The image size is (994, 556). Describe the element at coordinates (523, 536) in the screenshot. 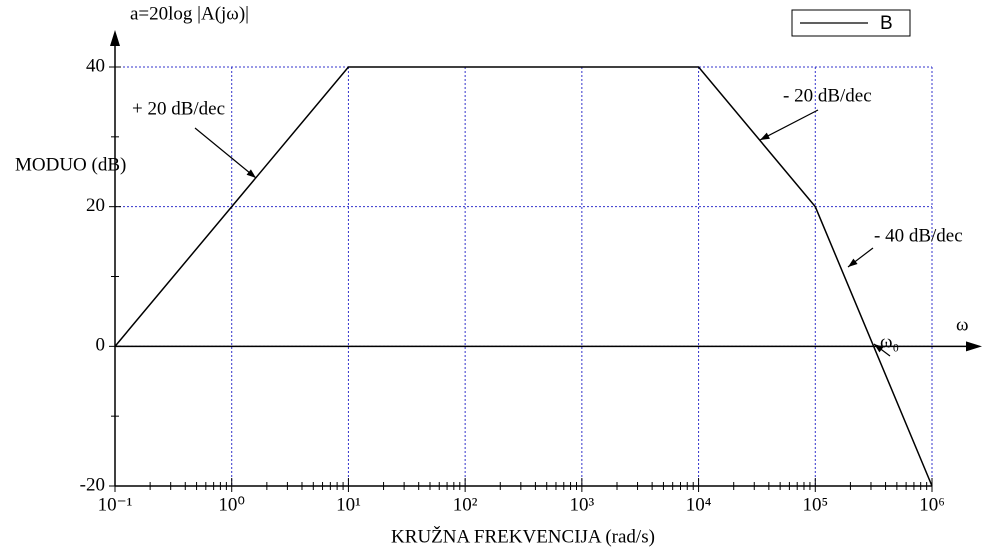

I see `x-axis-label: KRUŽNA FREKVENCIJA (rad/s)` at that location.